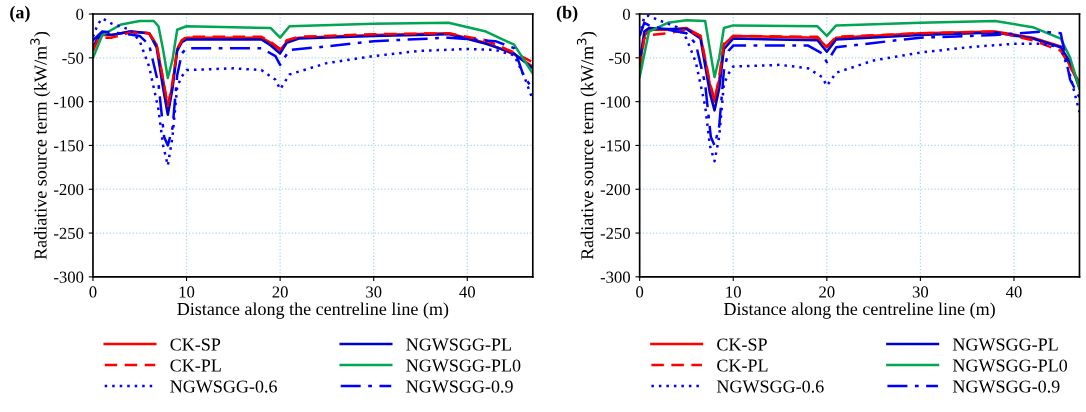  I want to click on chart-title: (a), so click(20, 14).